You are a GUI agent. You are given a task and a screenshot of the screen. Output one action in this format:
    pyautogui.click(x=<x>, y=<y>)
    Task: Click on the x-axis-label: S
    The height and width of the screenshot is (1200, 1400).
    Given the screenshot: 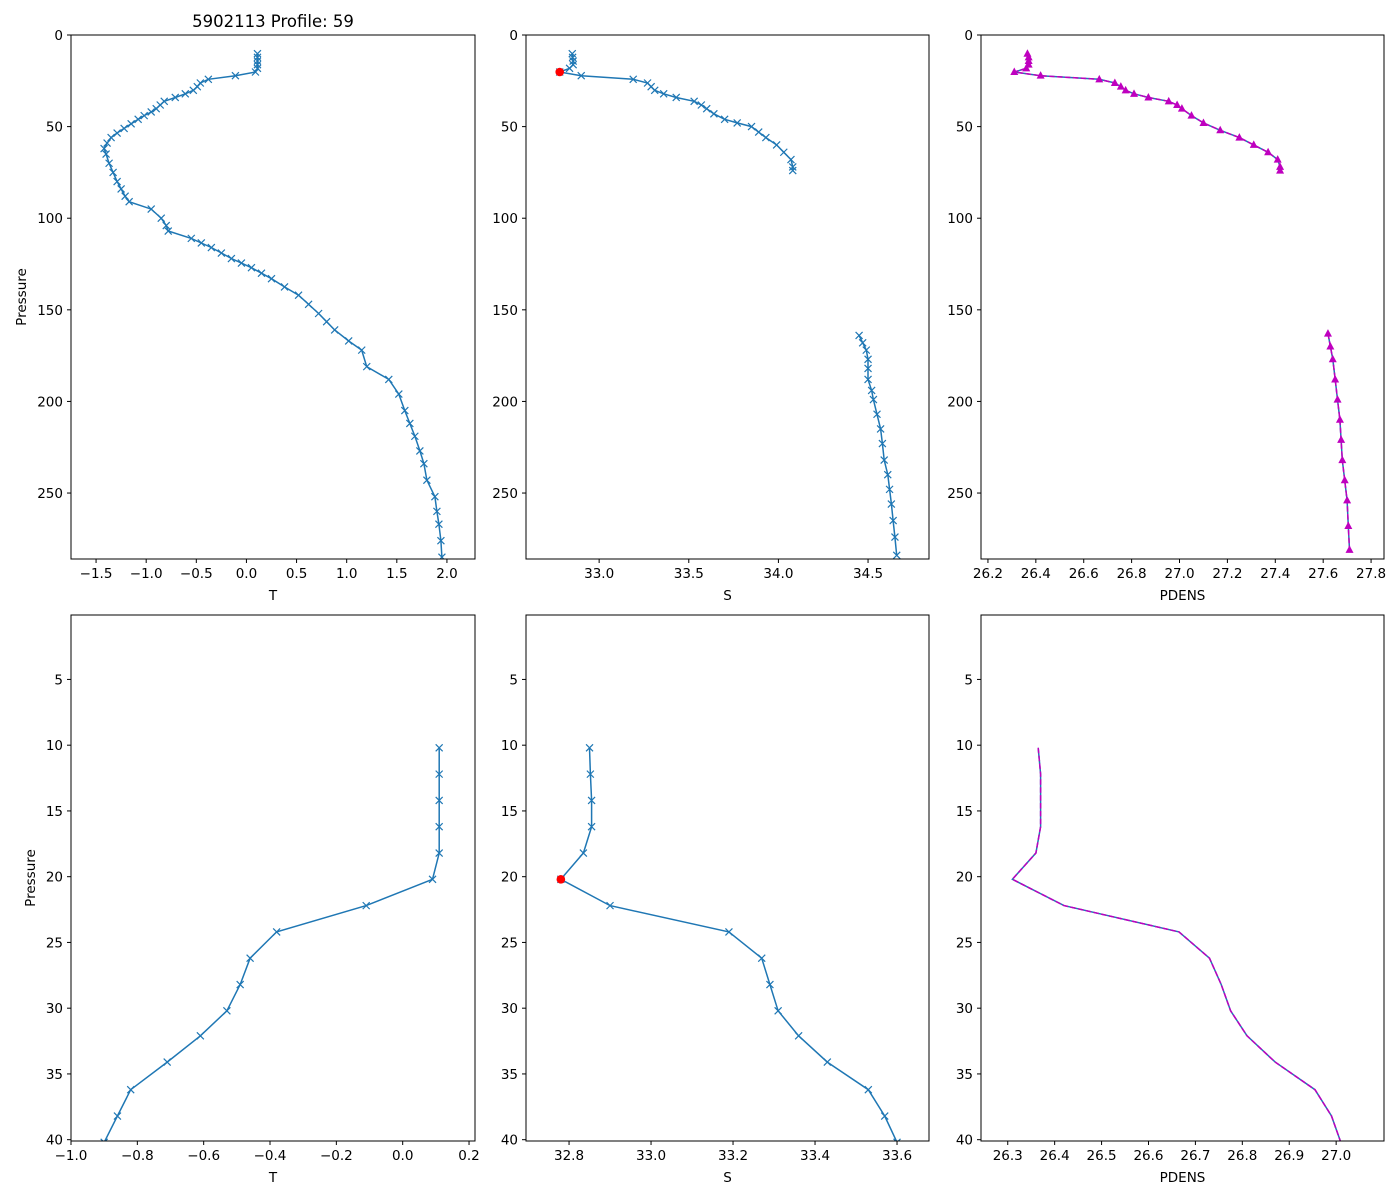 What is the action you would take?
    pyautogui.click(x=727, y=1178)
    